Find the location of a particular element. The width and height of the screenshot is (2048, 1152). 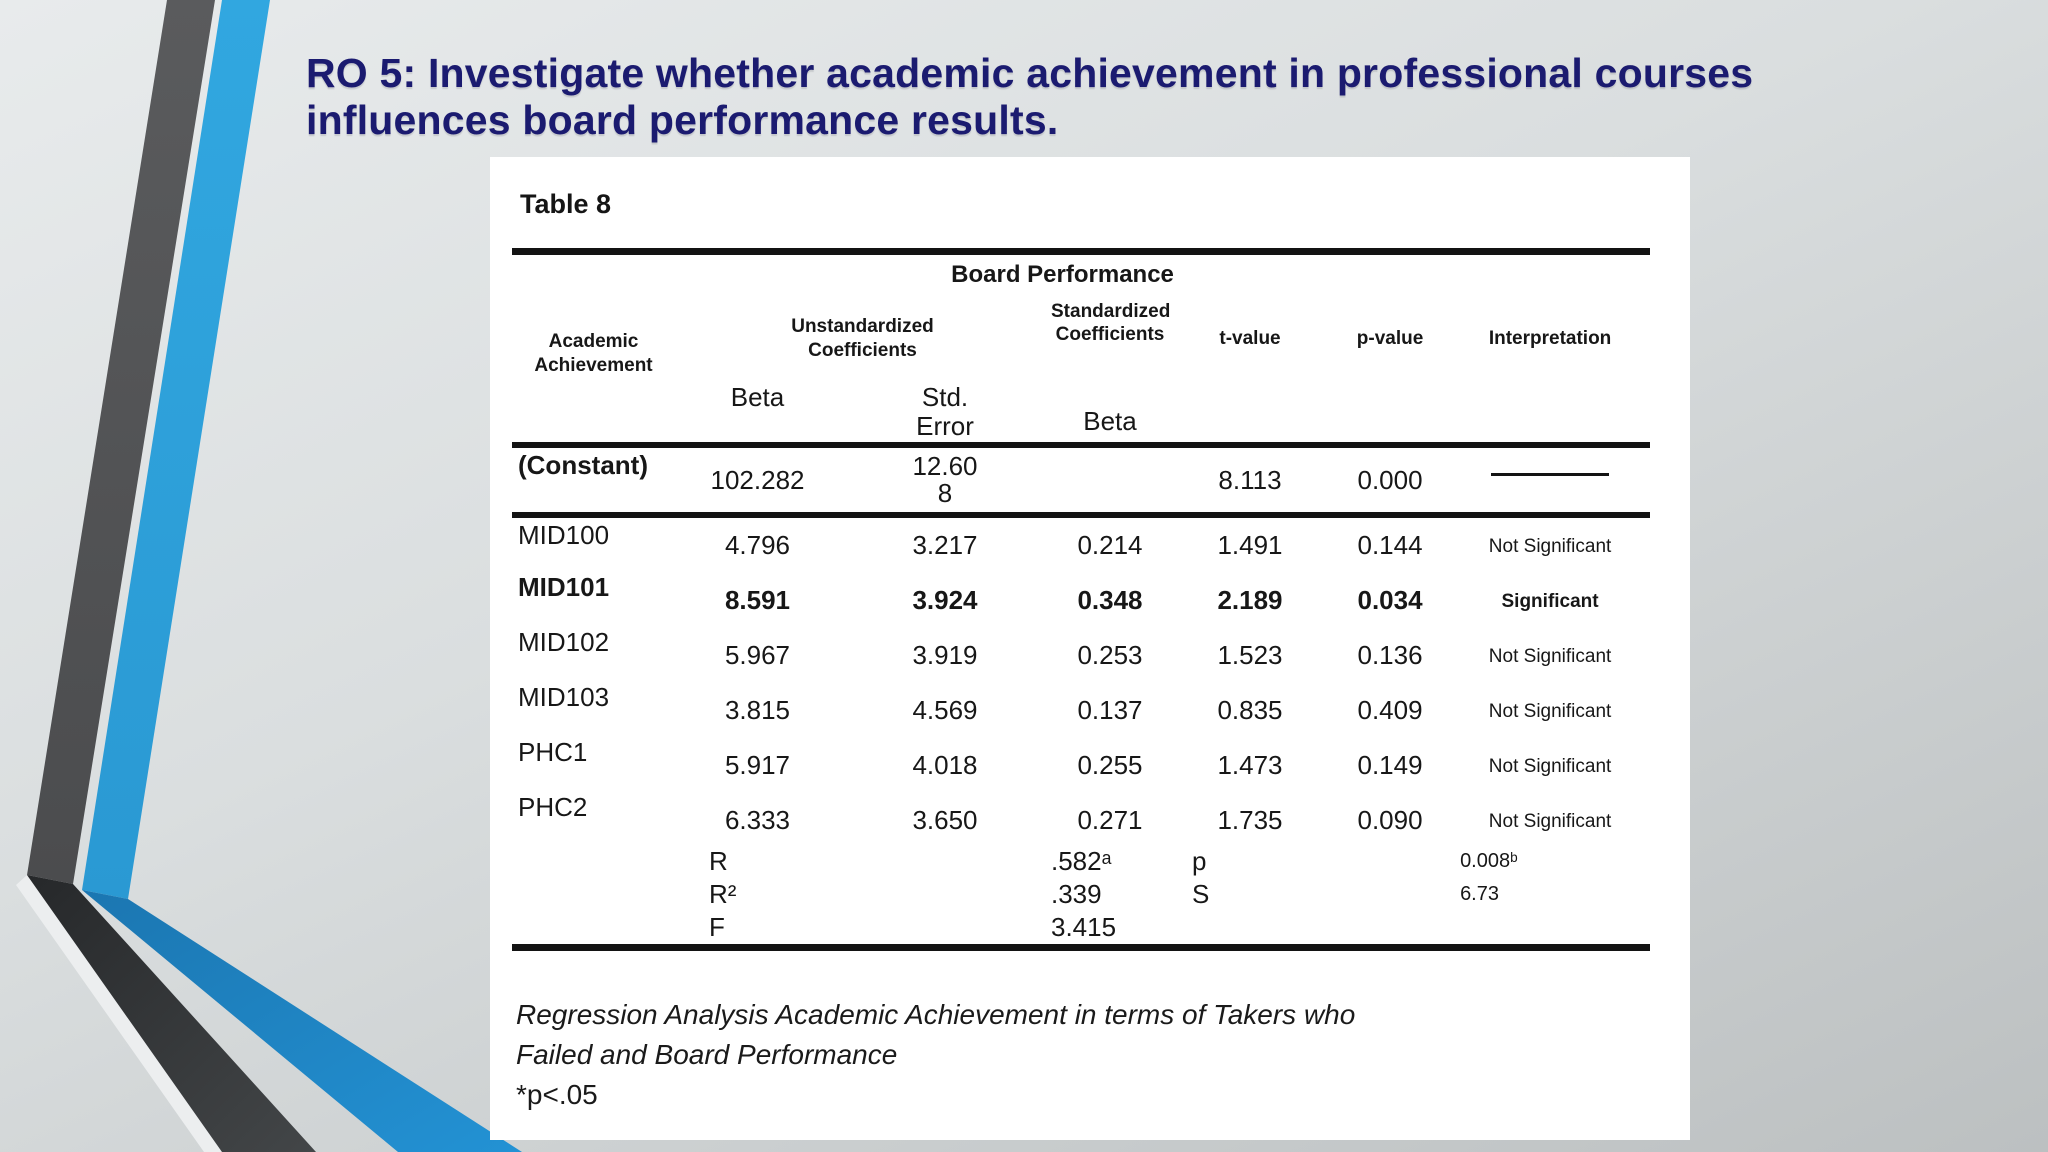

subheader-beta-unstandardized: Beta is located at coordinates (757, 414).